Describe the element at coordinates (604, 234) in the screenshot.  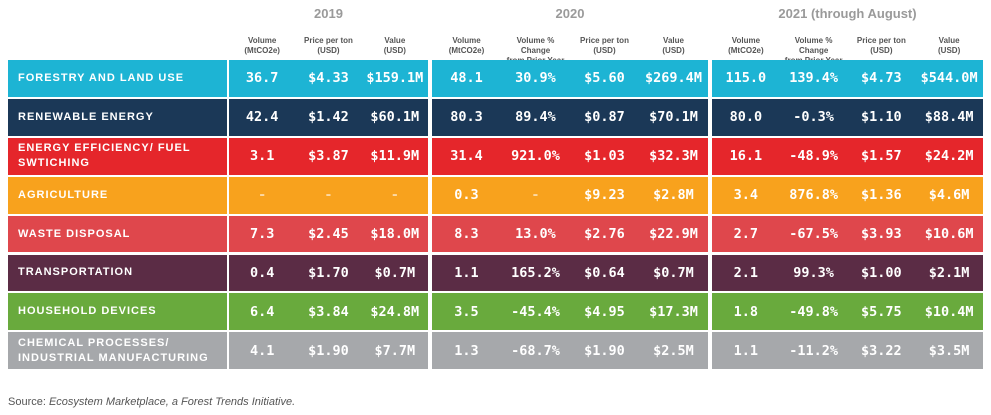
I see `cell: $2.76` at that location.